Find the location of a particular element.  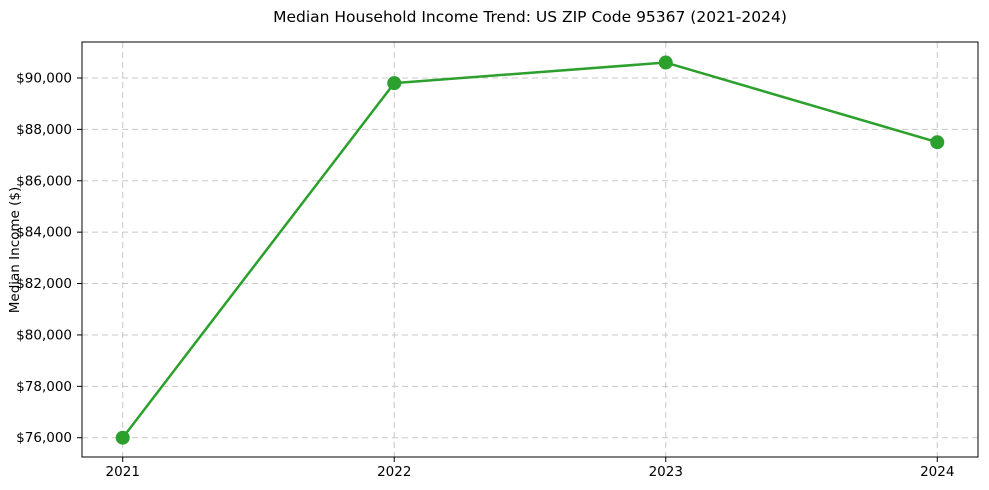

y-tick-label: $80,000 is located at coordinates (44, 335).